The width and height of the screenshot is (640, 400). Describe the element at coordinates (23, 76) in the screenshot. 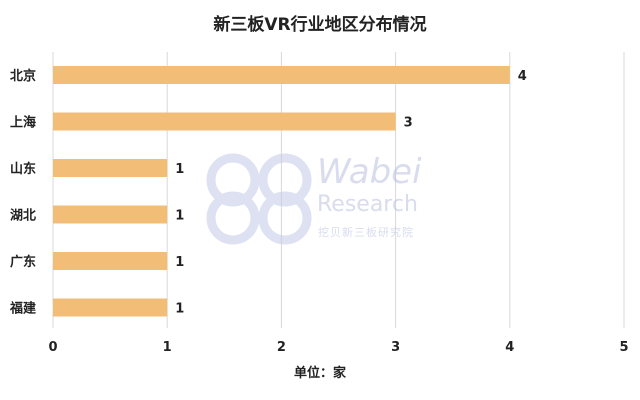

I see `category-label: 北京` at that location.